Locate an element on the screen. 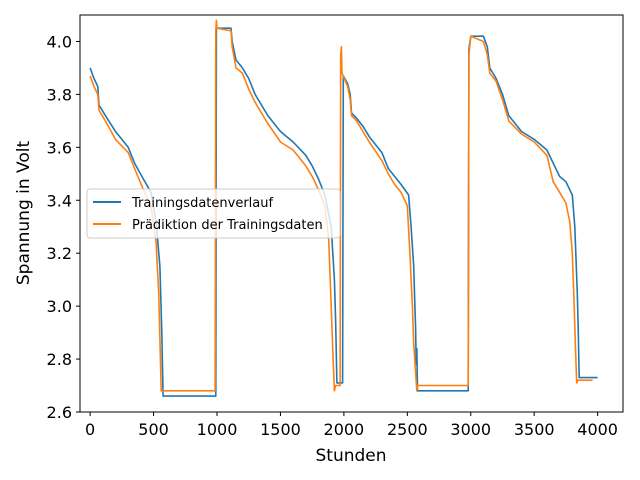  y-tick-label: 3.0 is located at coordinates (59, 306).